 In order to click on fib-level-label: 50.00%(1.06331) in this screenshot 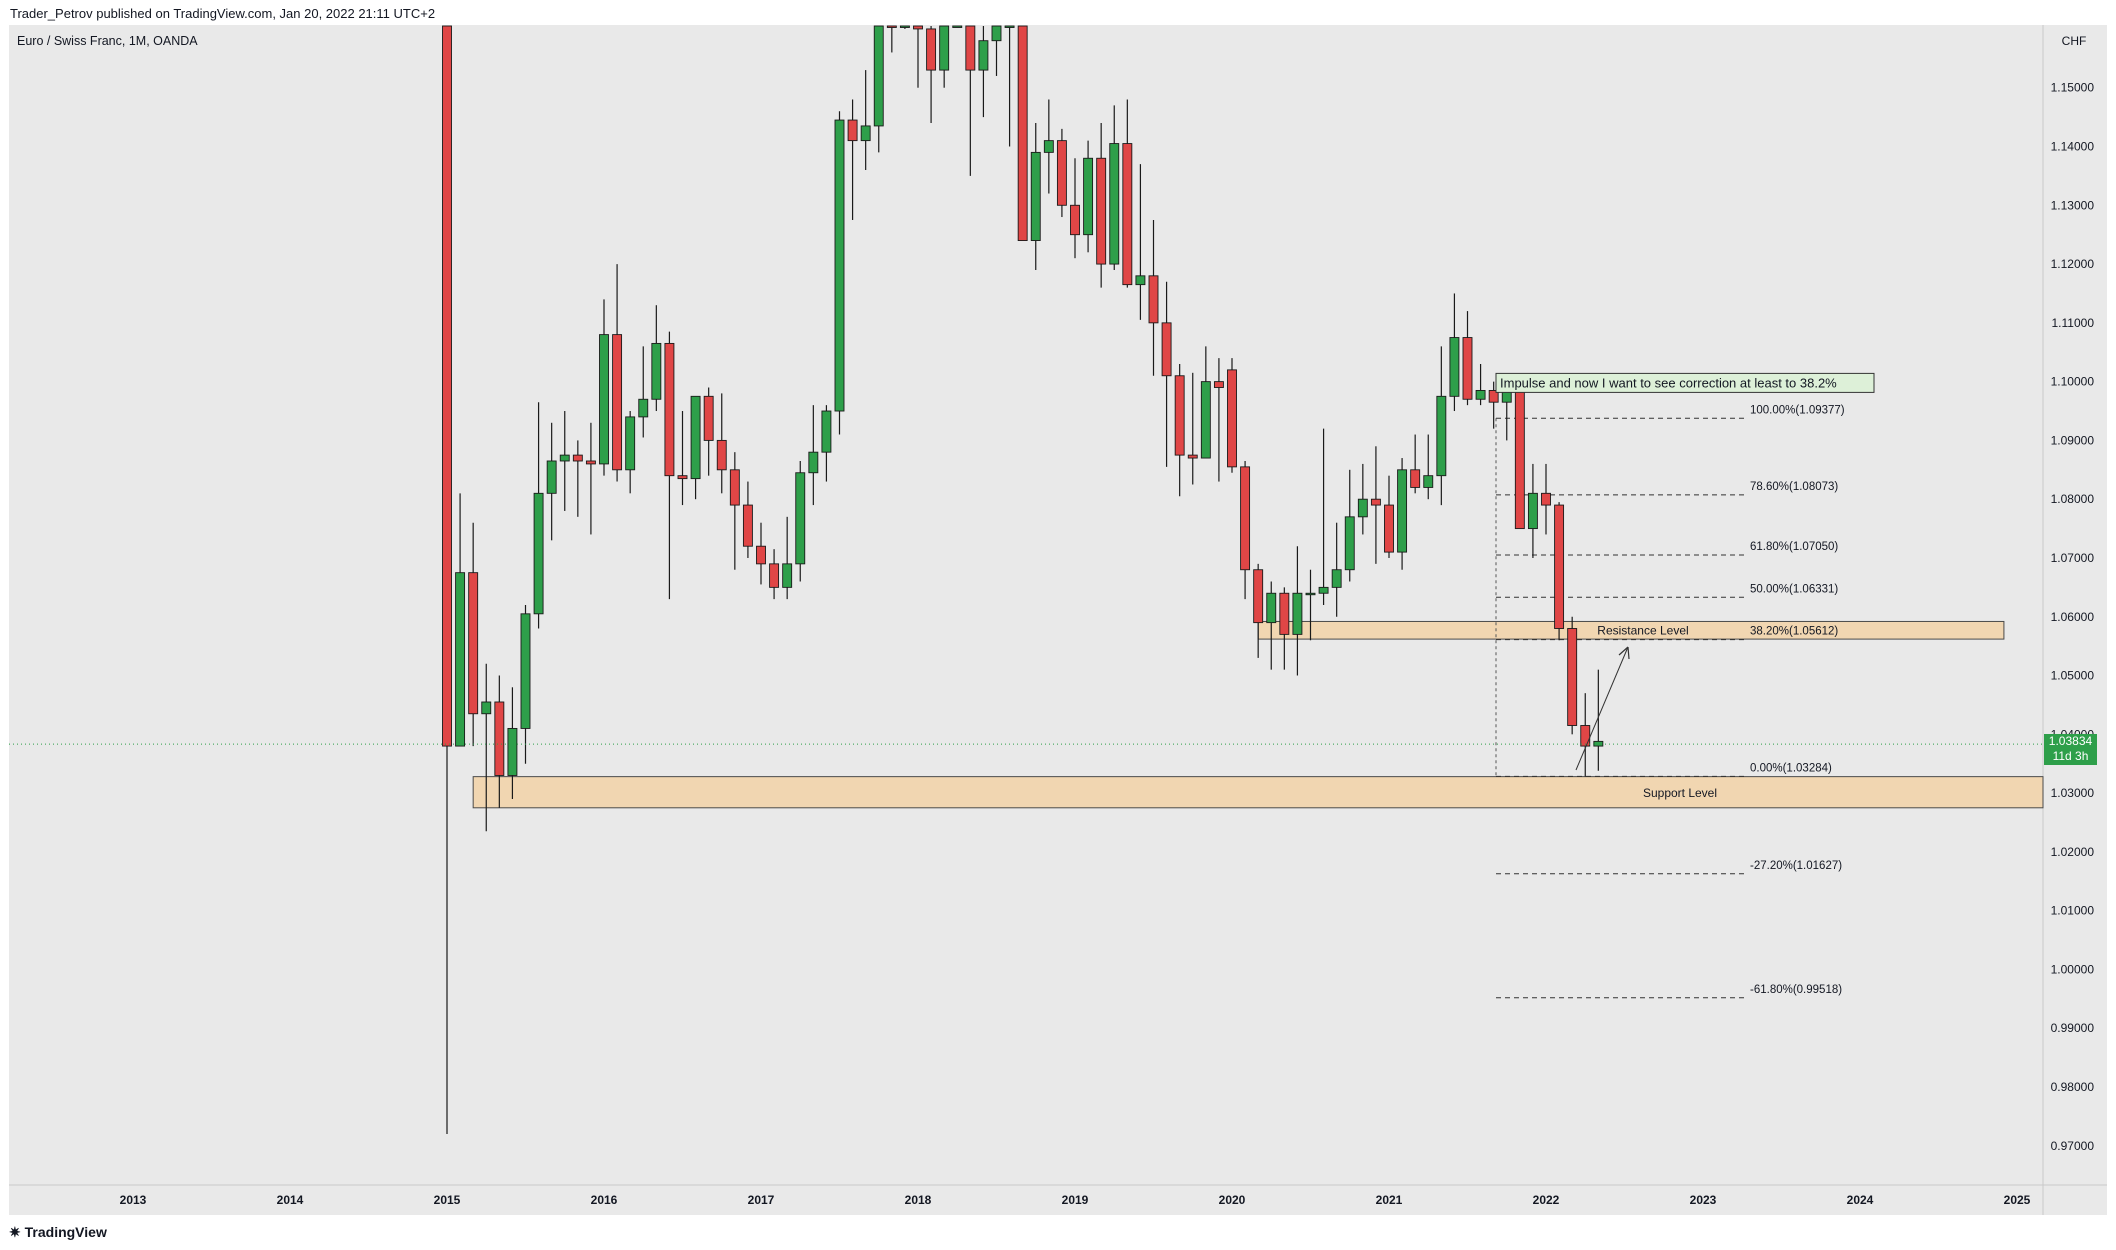, I will do `click(1794, 589)`.